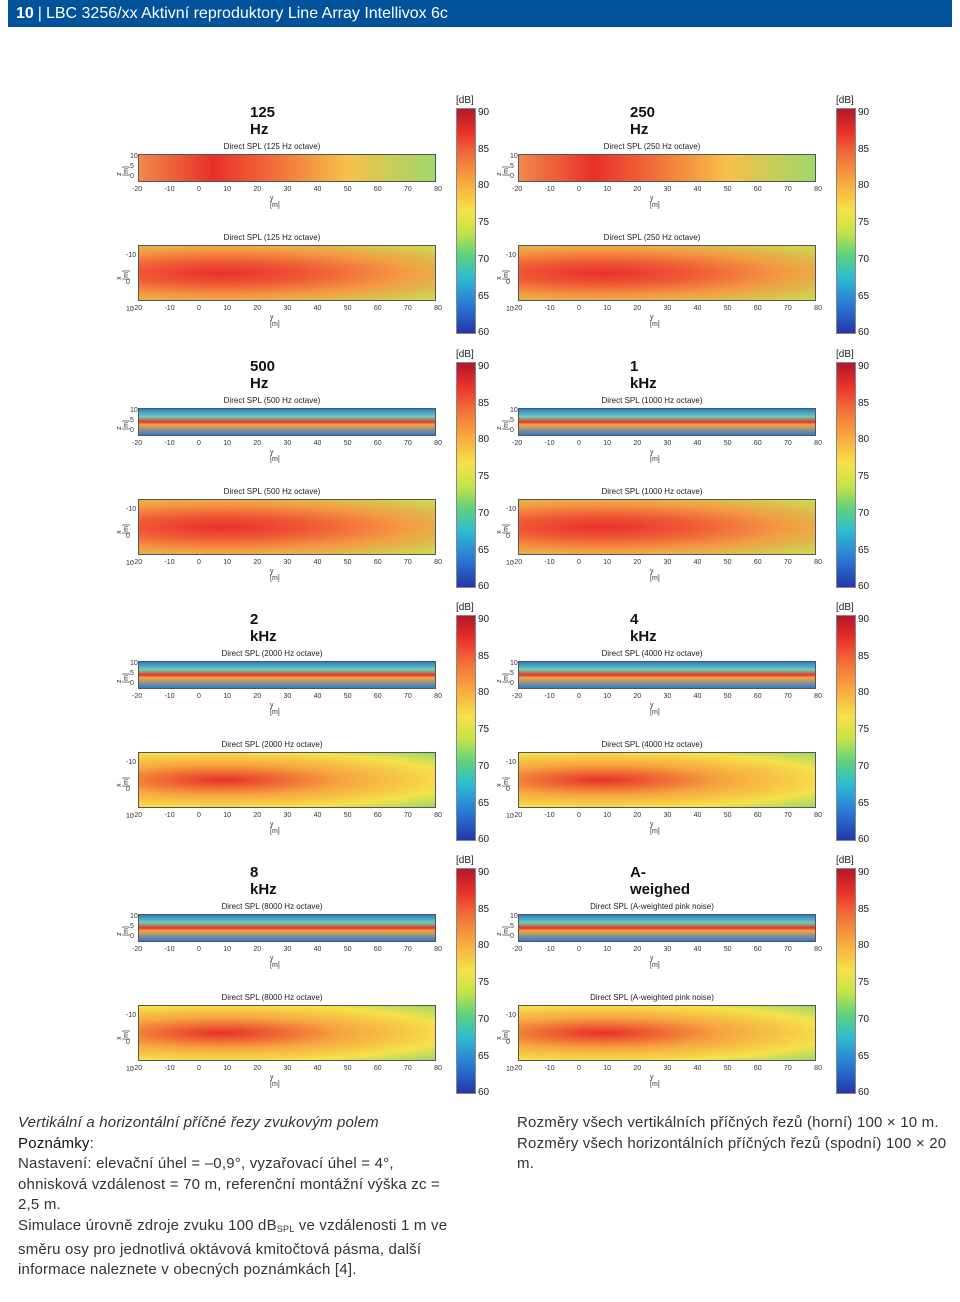  Describe the element at coordinates (272, 906) in the screenshot. I see `vertical-section-title: Direct SPL (8000 Hz octave)` at that location.